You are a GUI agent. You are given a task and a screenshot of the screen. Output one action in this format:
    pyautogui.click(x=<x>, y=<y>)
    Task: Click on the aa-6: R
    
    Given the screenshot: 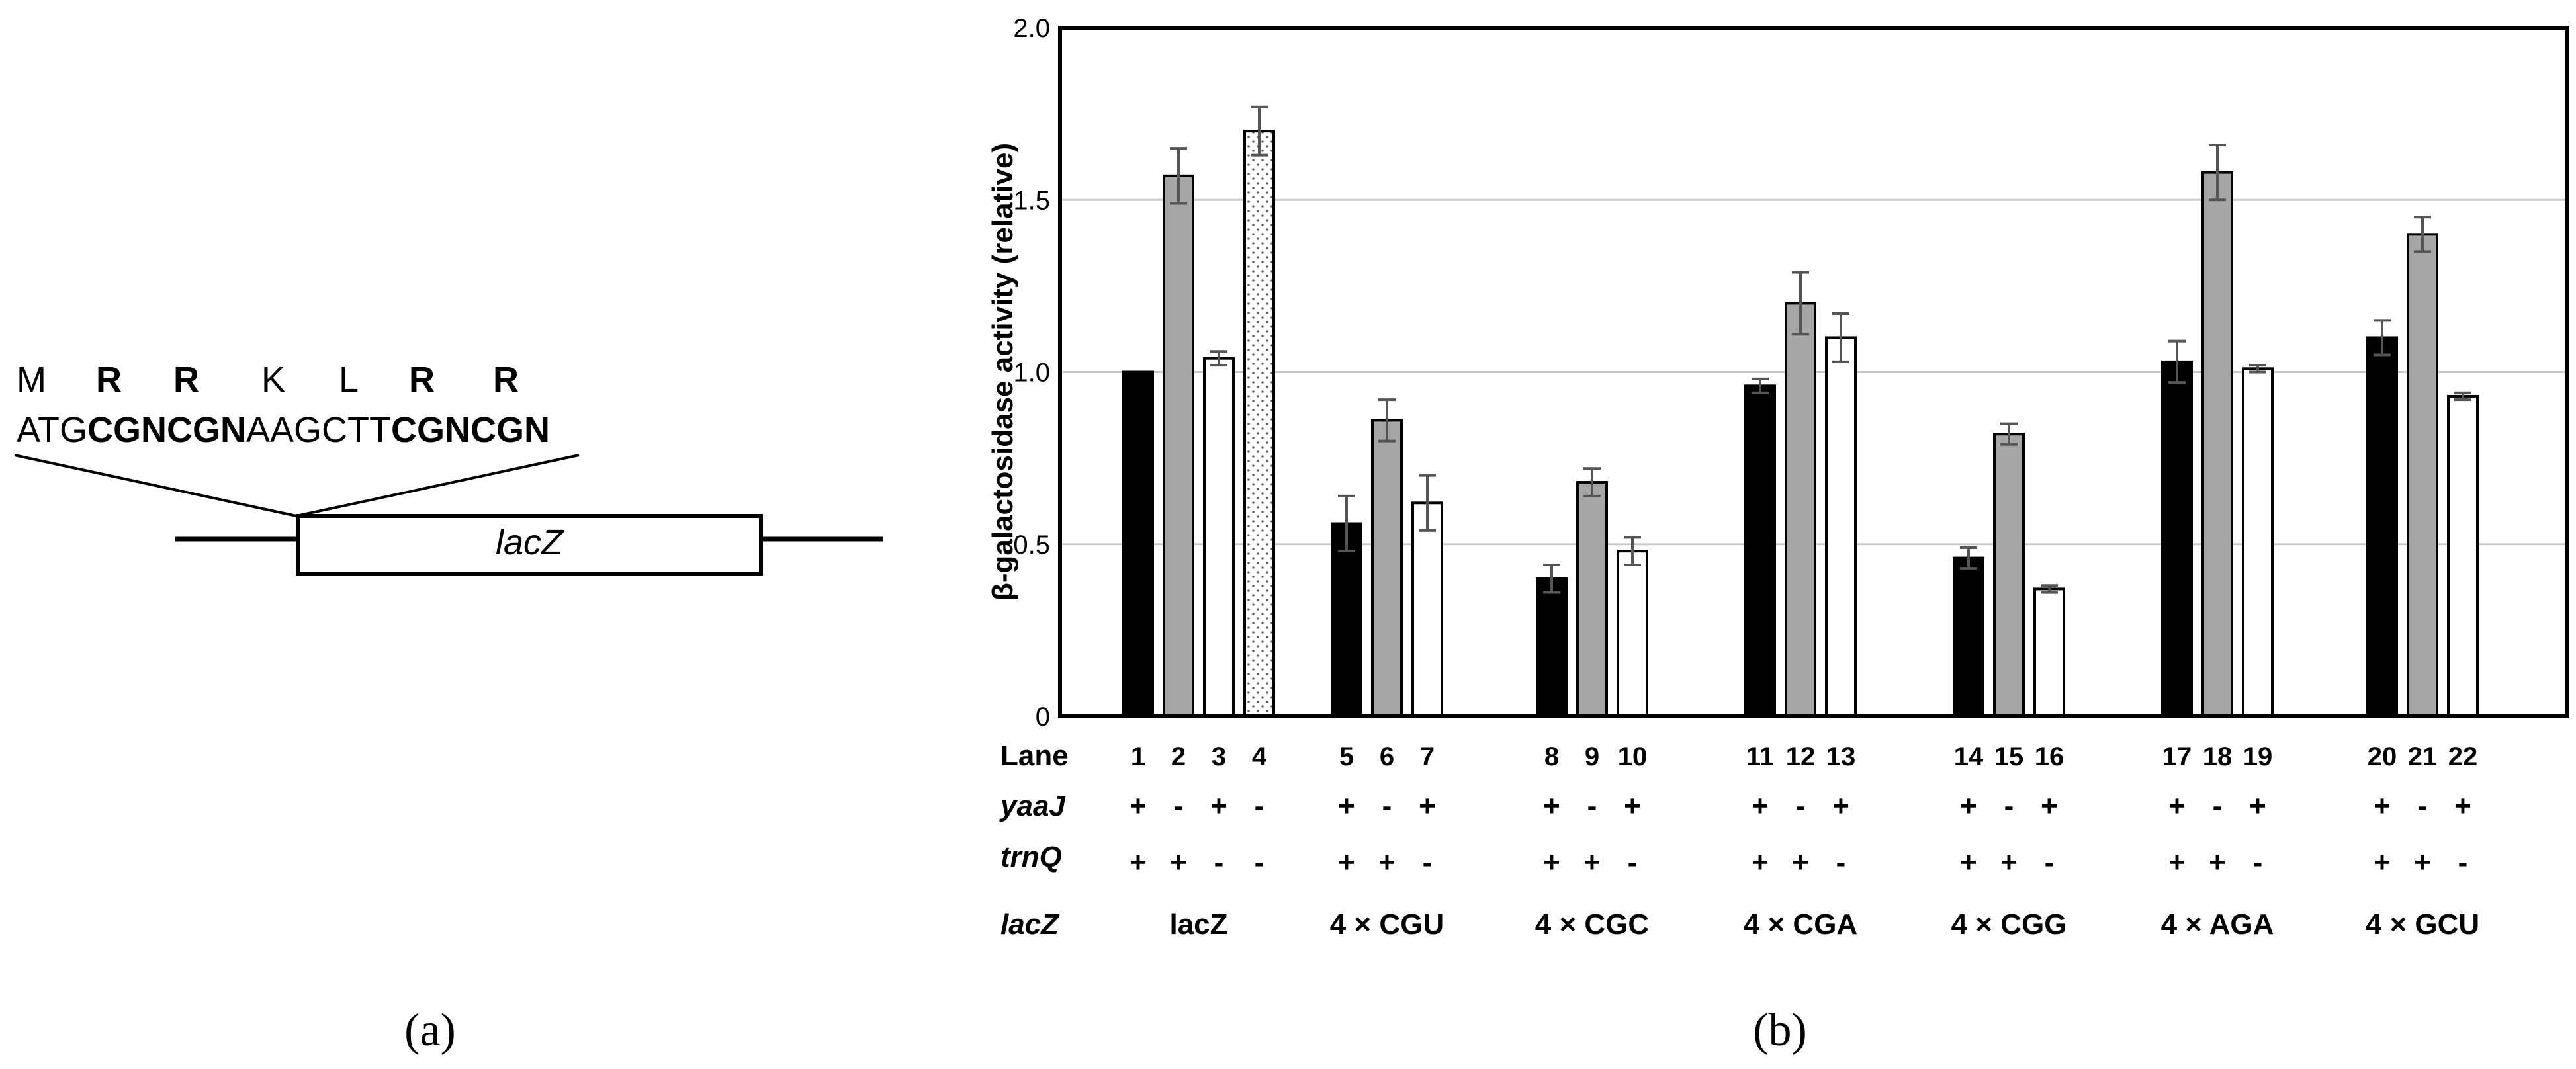 What is the action you would take?
    pyautogui.click(x=506, y=380)
    